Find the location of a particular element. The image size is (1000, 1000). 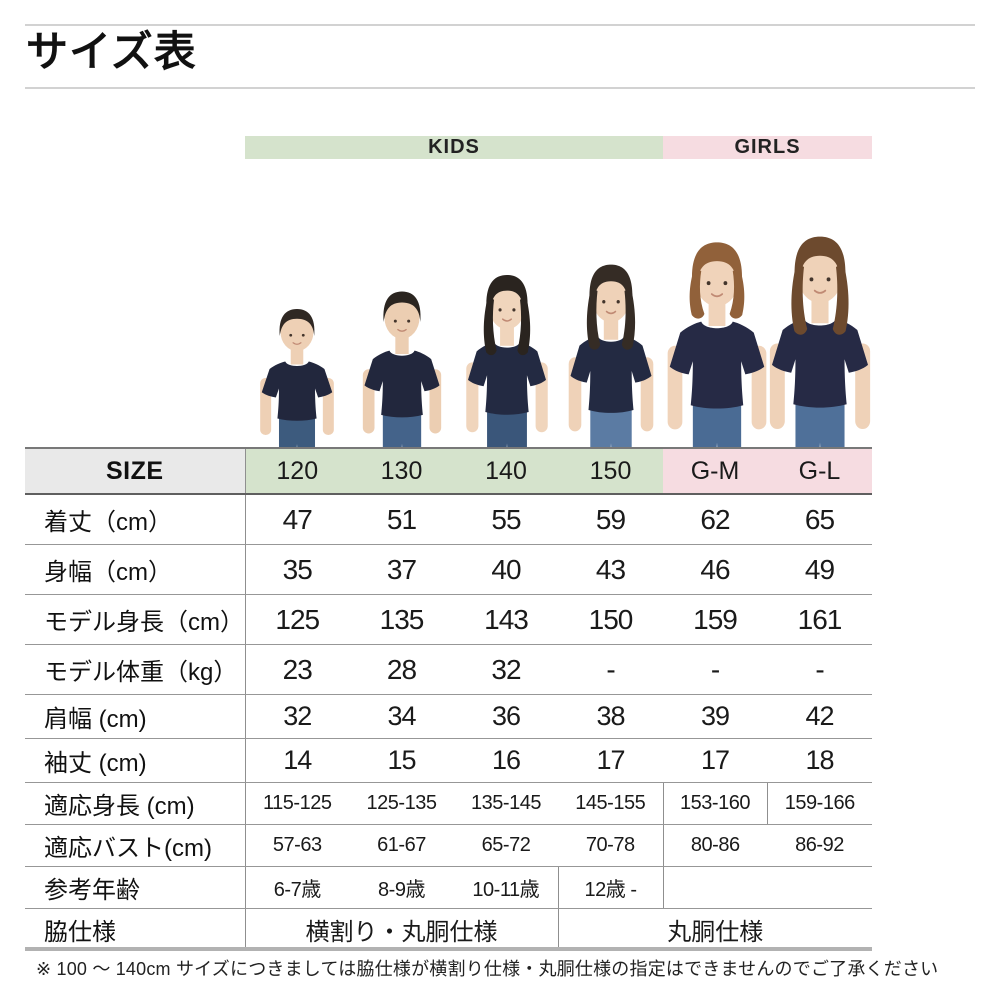

cell: 65 is located at coordinates (819, 519).